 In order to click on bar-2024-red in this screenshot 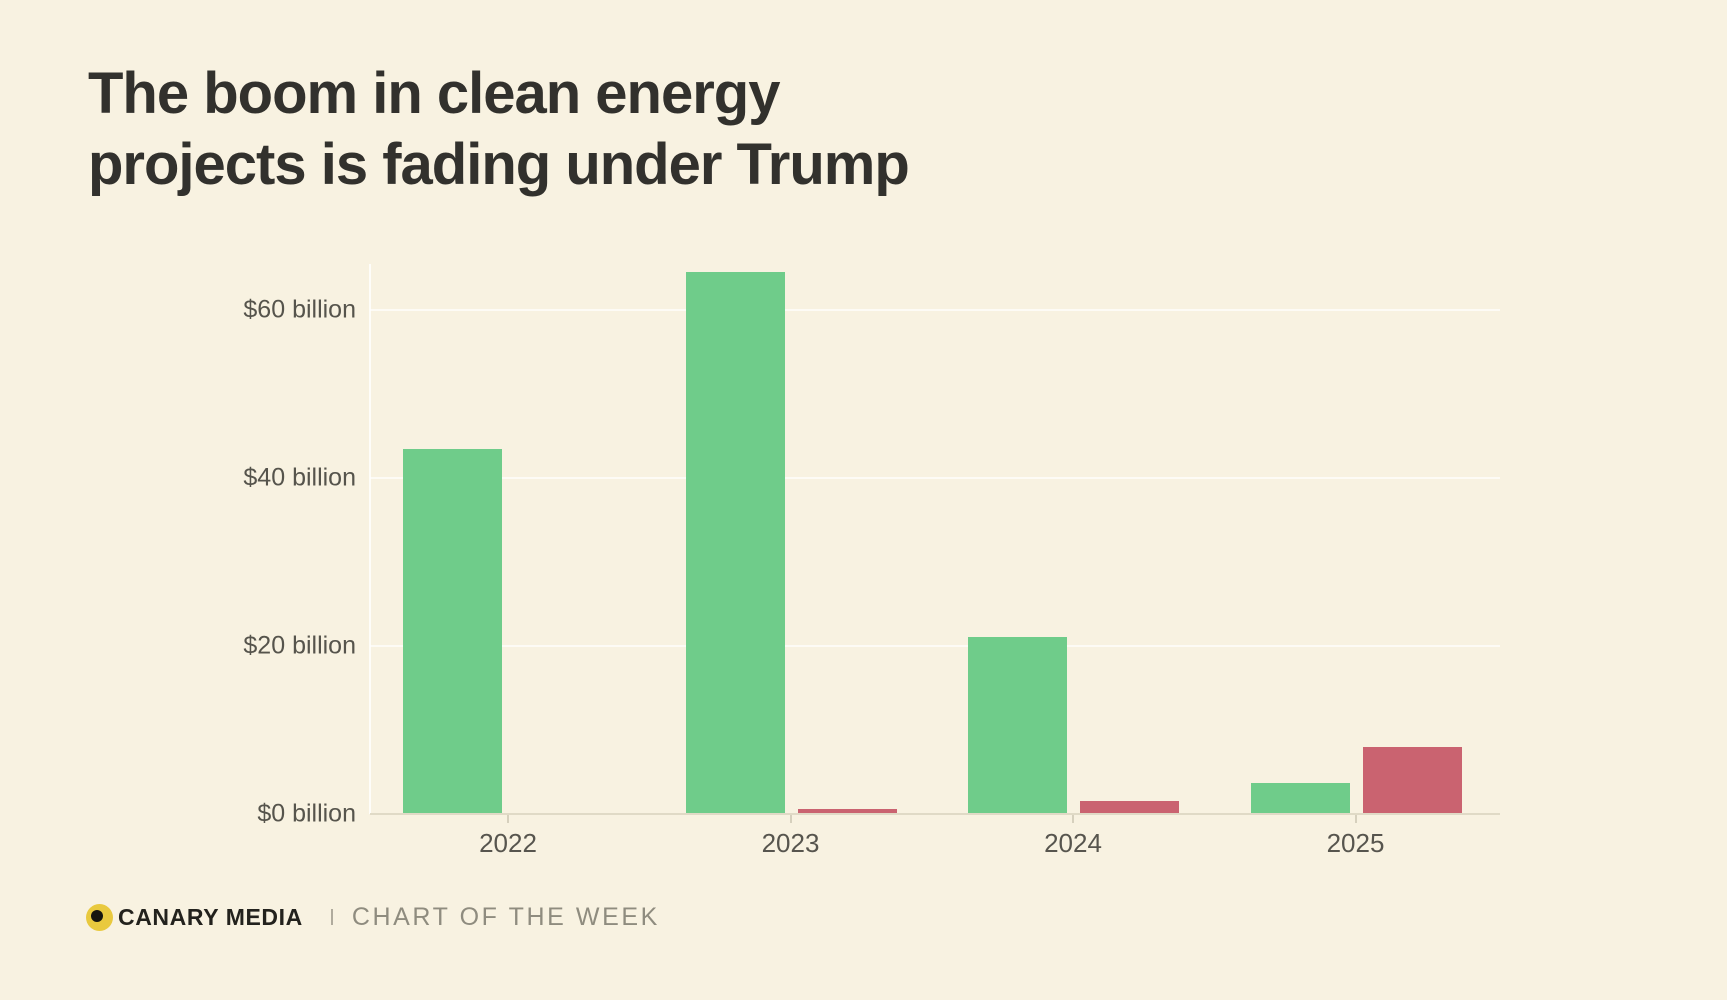, I will do `click(1129, 807)`.